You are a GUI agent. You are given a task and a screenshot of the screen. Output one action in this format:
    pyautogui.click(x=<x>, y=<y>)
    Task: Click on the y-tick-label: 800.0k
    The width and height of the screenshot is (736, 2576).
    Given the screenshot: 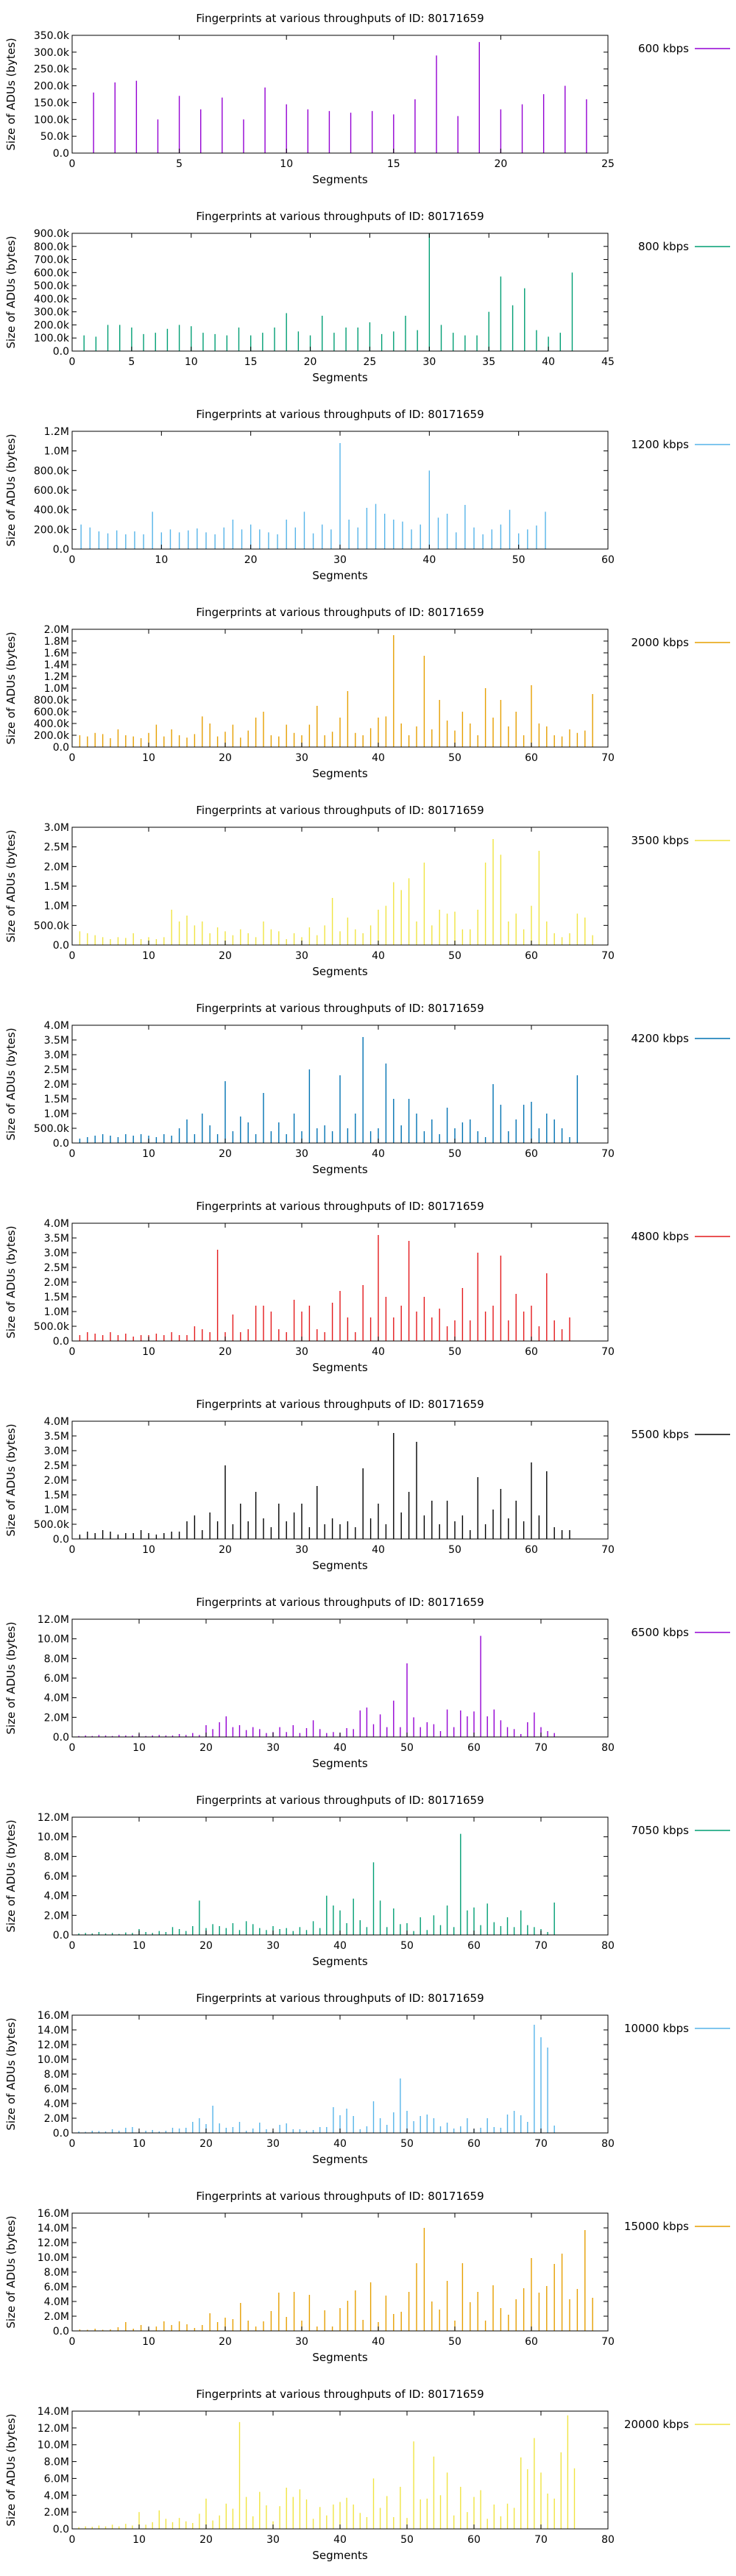 What is the action you would take?
    pyautogui.click(x=52, y=471)
    